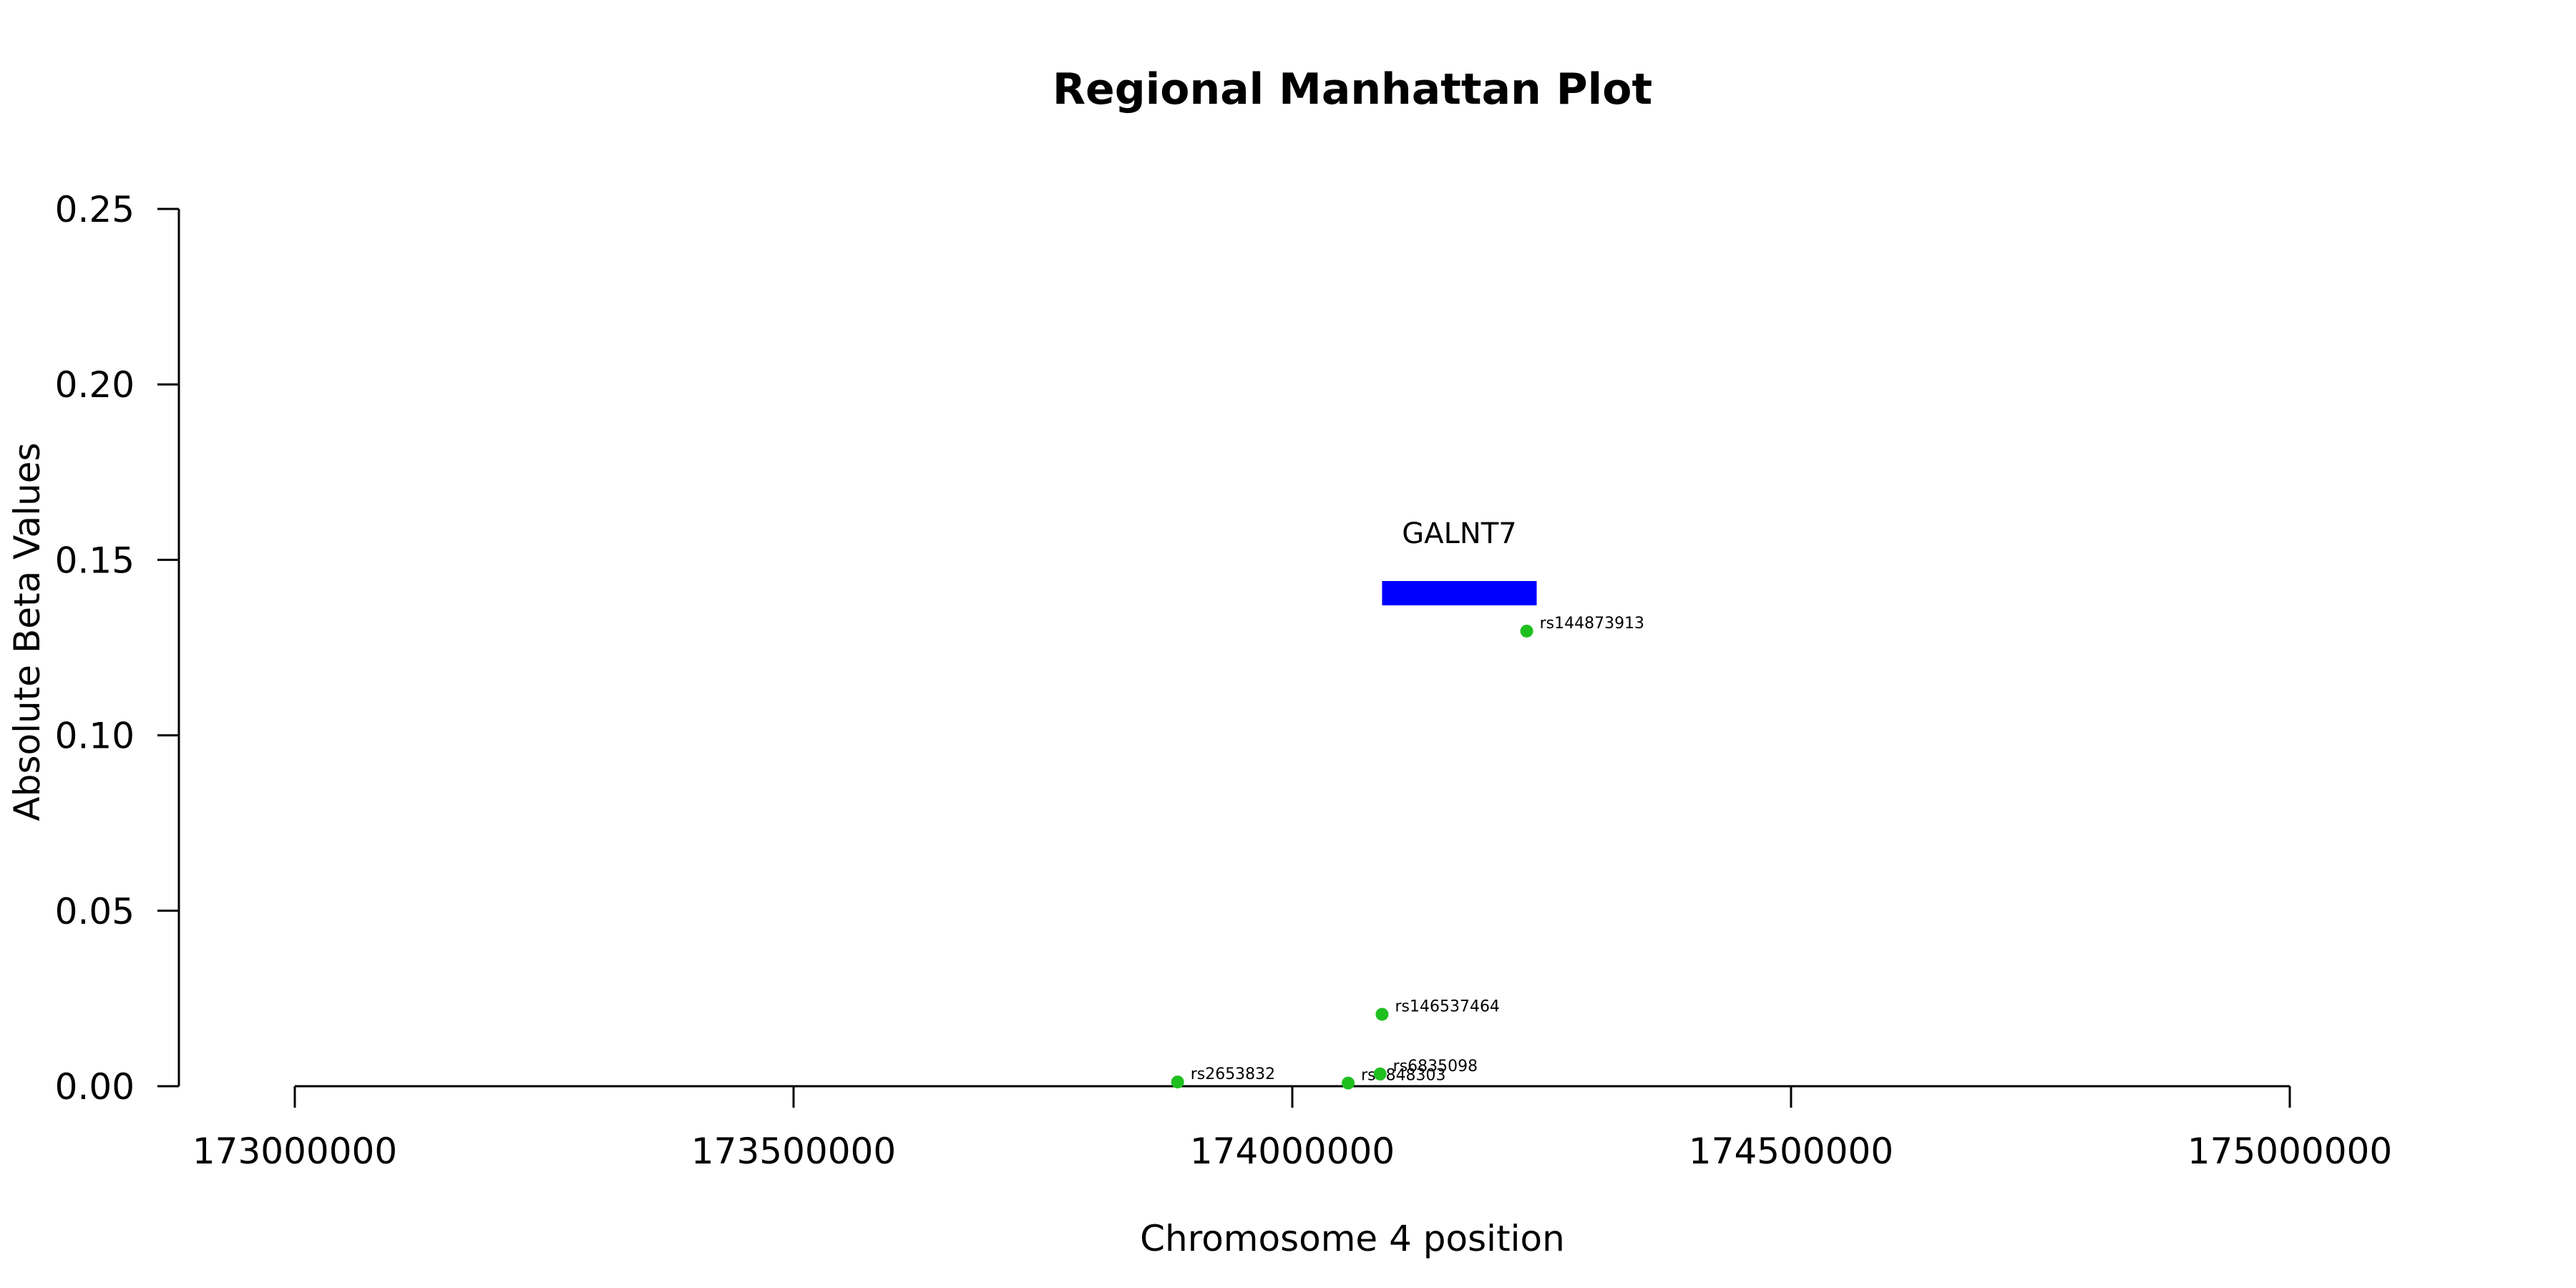 This screenshot has height=1288, width=2576. I want to click on x-tick-label: 175000000, so click(2289, 1151).